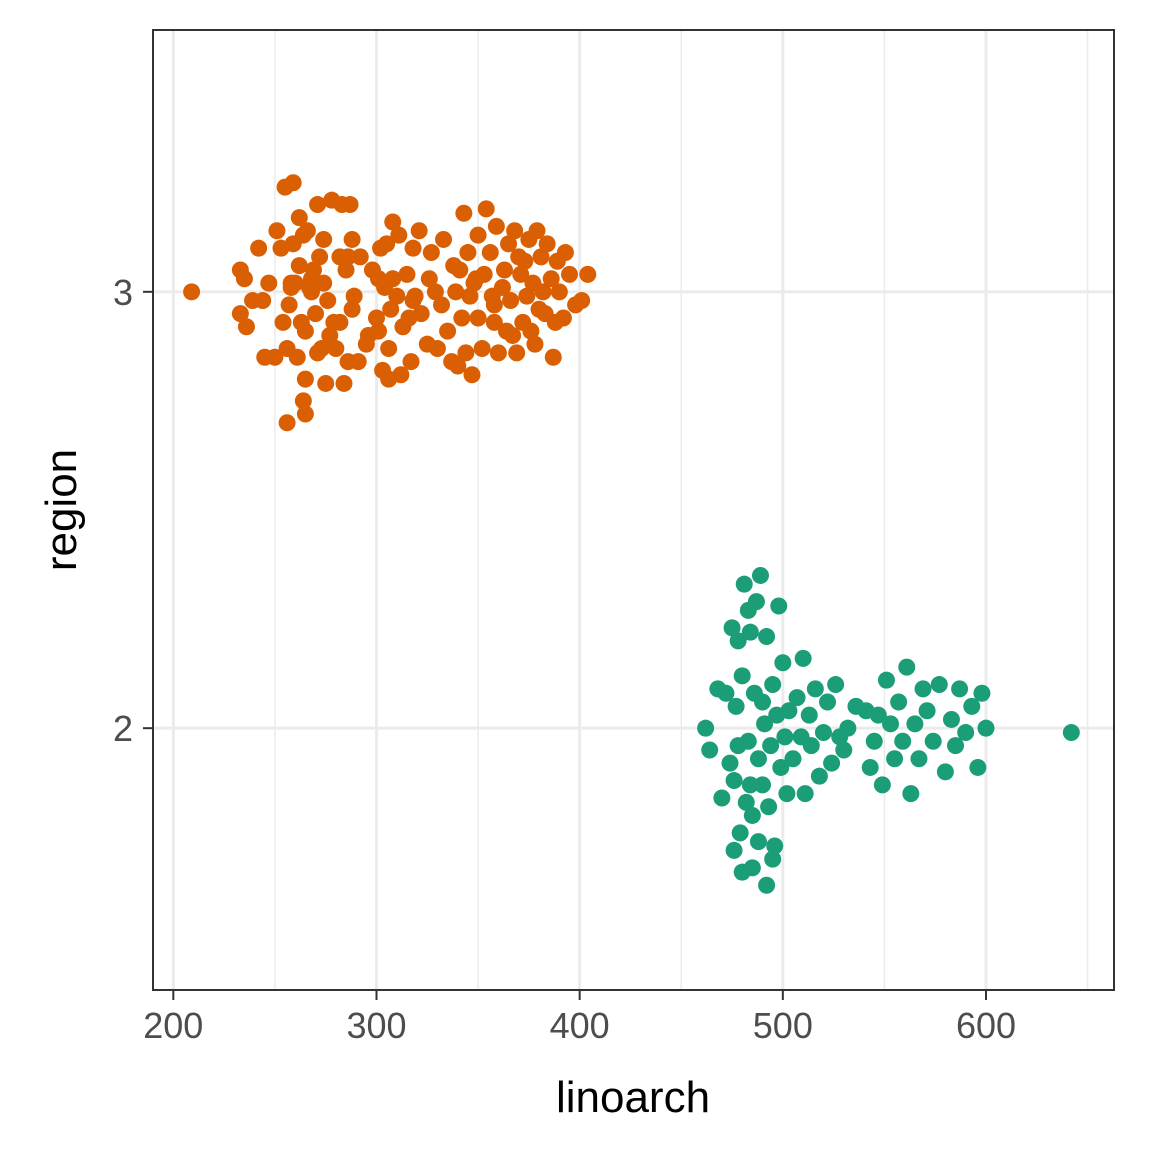 The image size is (1152, 1152). I want to click on x-tick-label: 600, so click(986, 1025).